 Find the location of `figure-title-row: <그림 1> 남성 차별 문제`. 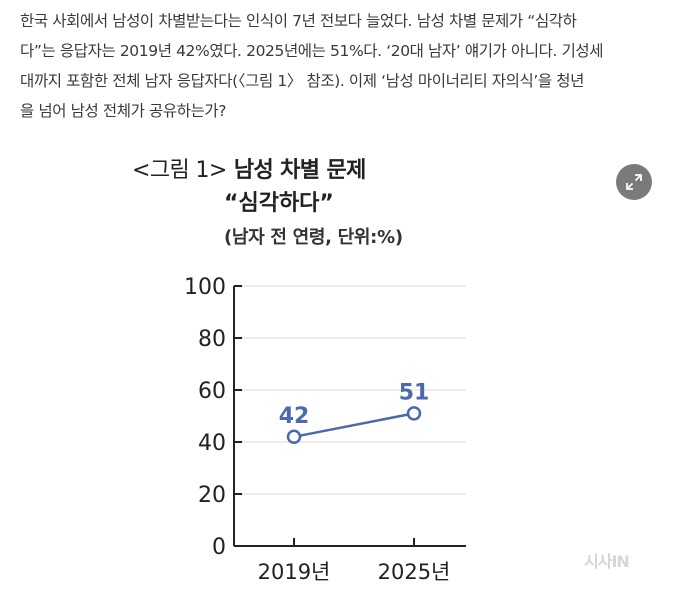

figure-title-row: <그림 1> 남성 차별 문제 is located at coordinates (292, 171).